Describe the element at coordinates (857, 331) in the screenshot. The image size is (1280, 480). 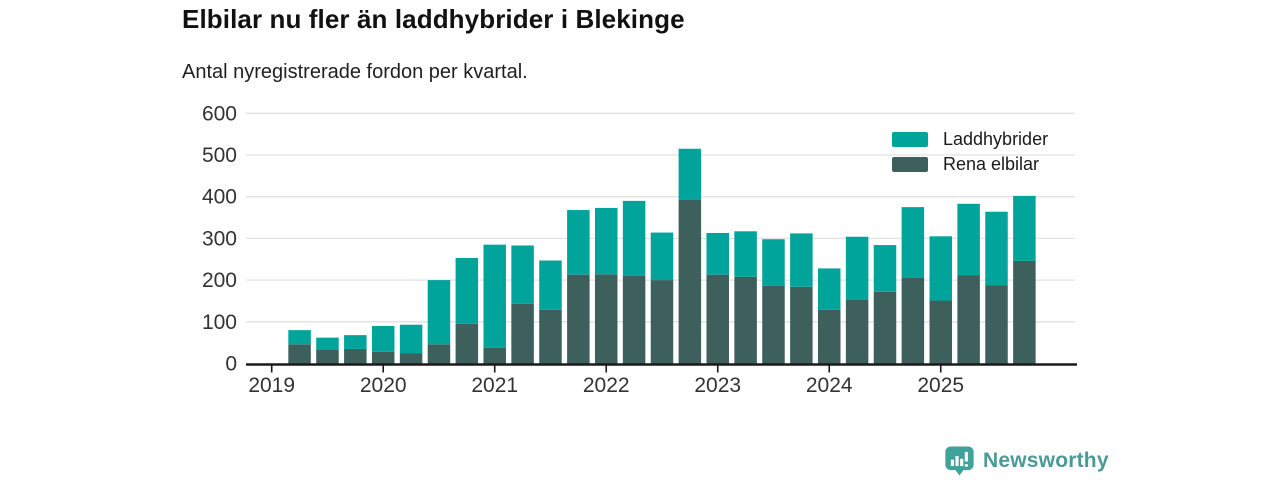
I see `bar-2024-Q2-rena-elbilar` at that location.